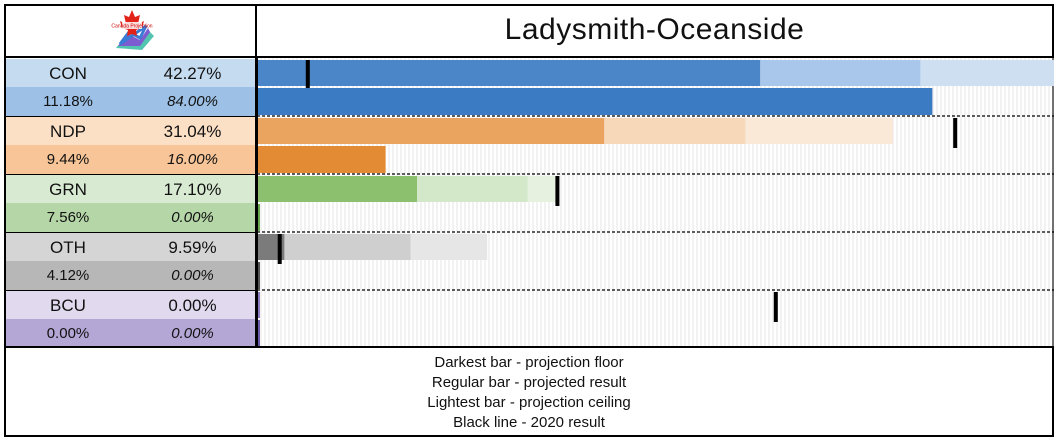  Describe the element at coordinates (654, 31) in the screenshot. I see `chart-title: Ladysmith-Oceanside` at that location.